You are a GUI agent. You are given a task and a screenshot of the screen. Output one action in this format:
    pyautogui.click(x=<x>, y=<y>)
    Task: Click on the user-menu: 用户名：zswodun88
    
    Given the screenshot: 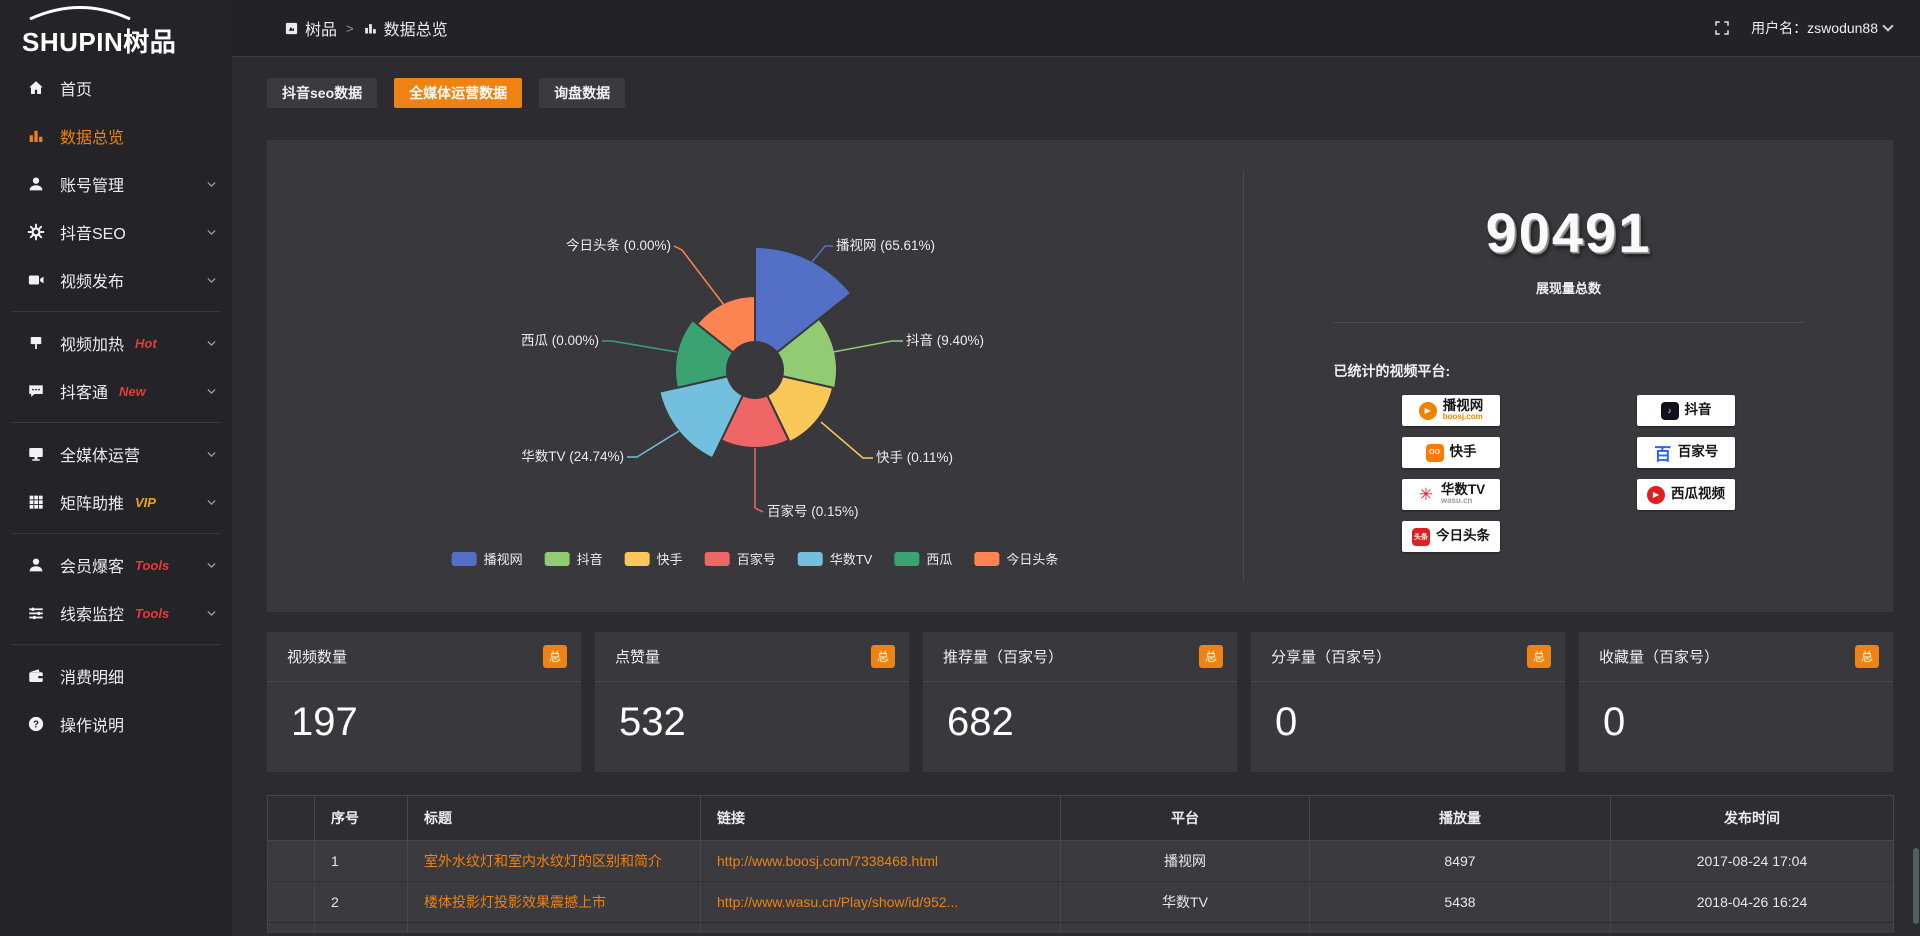 What is the action you would take?
    pyautogui.click(x=1822, y=28)
    